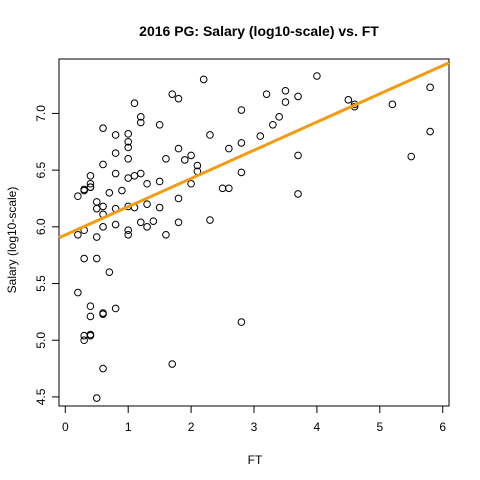 The height and width of the screenshot is (480, 480). I want to click on y-tick-label: 5.0, so click(41, 340).